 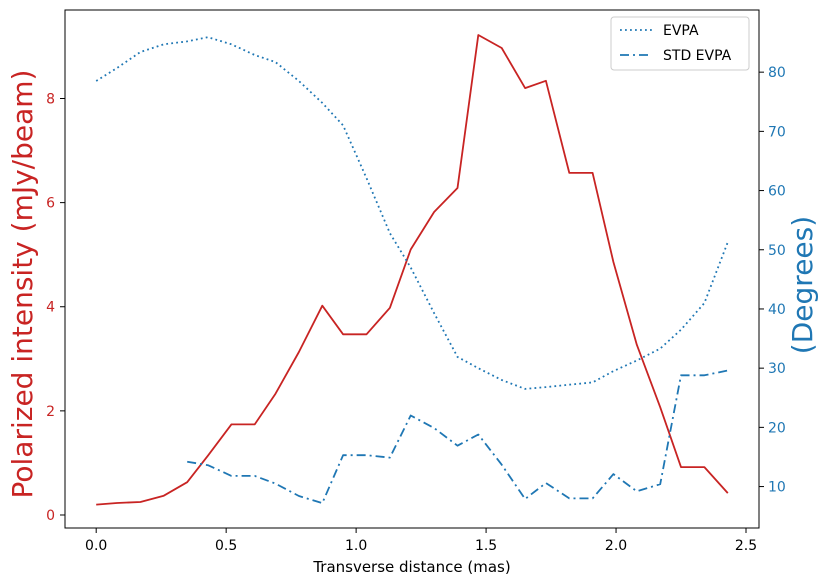 What do you see at coordinates (777, 488) in the screenshot?
I see `y-right-tick-label: 10` at bounding box center [777, 488].